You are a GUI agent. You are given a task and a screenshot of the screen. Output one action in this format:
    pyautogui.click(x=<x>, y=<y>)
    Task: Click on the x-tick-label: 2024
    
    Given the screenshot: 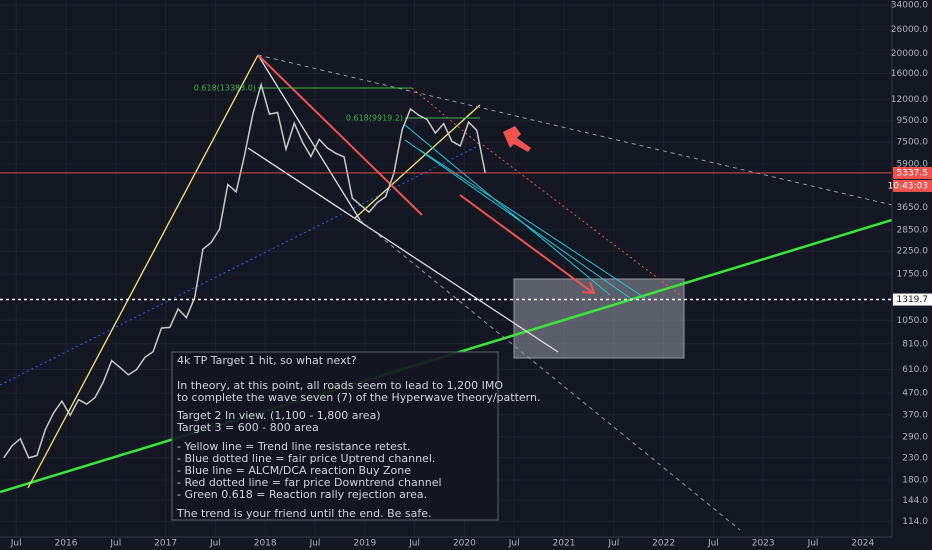 What is the action you would take?
    pyautogui.click(x=862, y=544)
    